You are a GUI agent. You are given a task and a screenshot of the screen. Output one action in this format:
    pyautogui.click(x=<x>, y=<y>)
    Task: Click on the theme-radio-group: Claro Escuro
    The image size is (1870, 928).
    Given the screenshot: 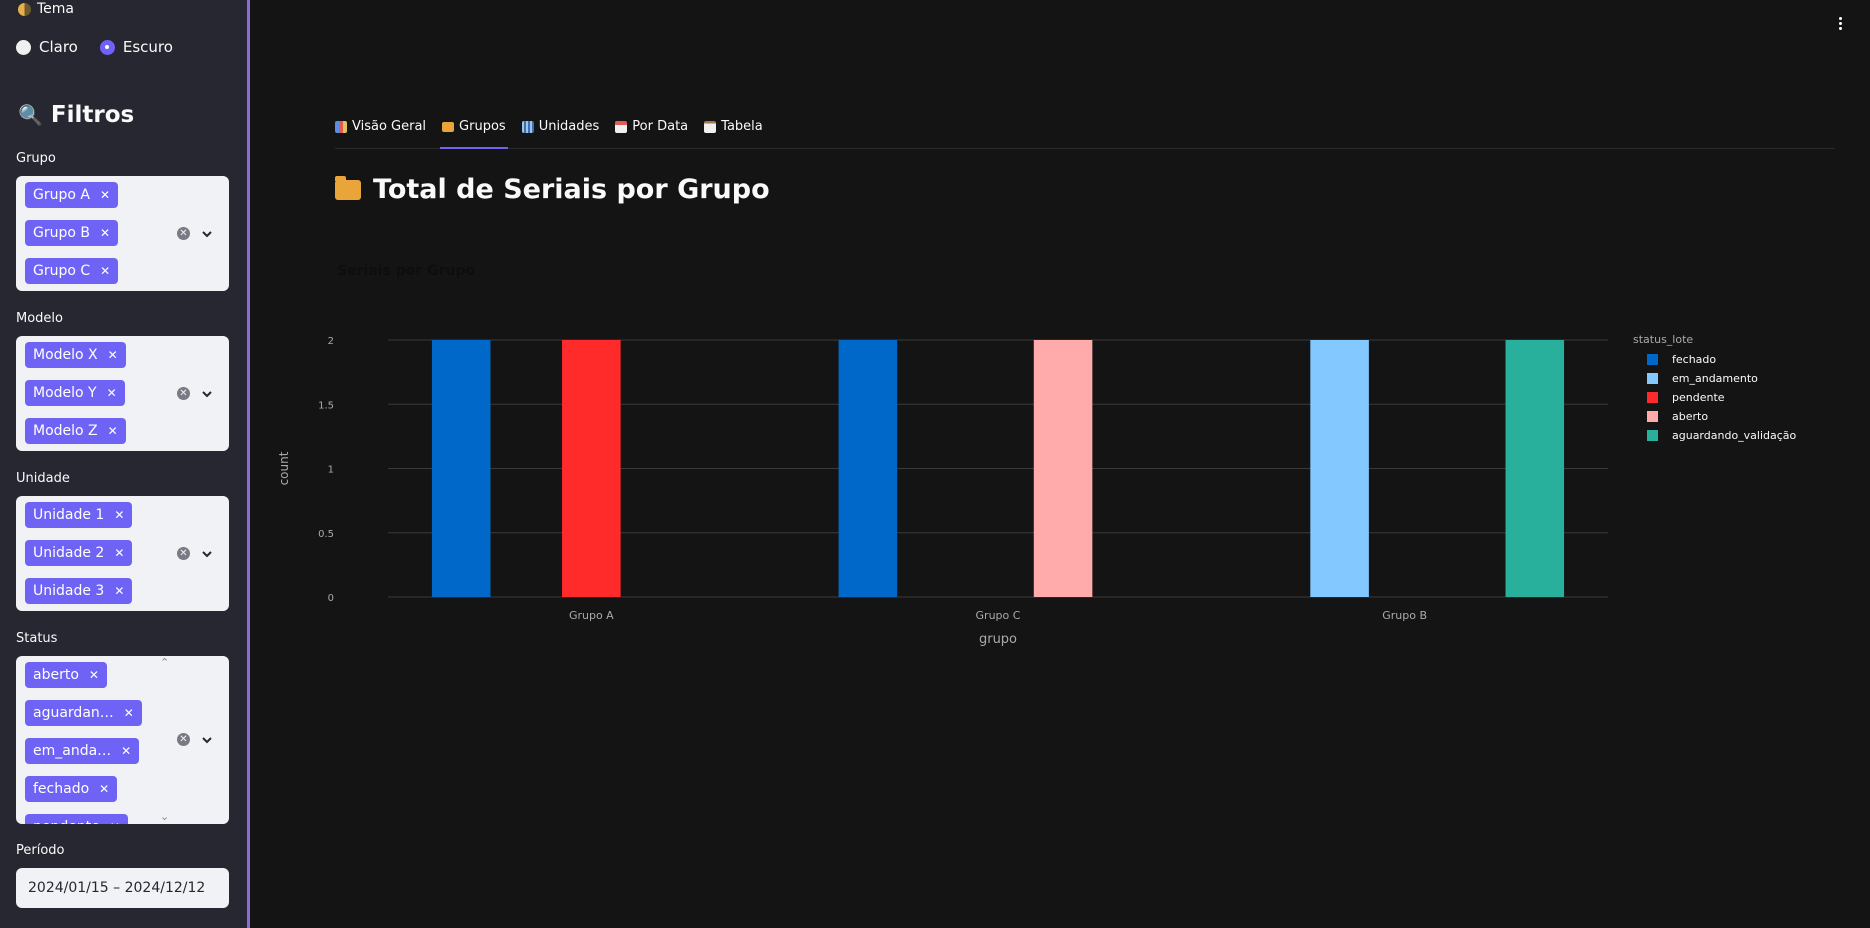 What is the action you would take?
    pyautogui.click(x=94, y=47)
    